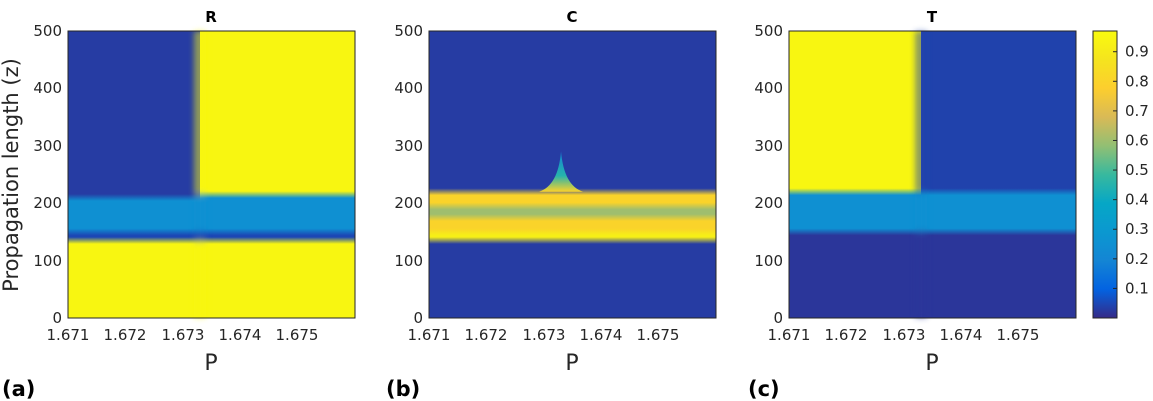 This screenshot has height=401, width=1153. I want to click on y-ticks-t: 0 100 200 300 400 500, so click(768, 174).